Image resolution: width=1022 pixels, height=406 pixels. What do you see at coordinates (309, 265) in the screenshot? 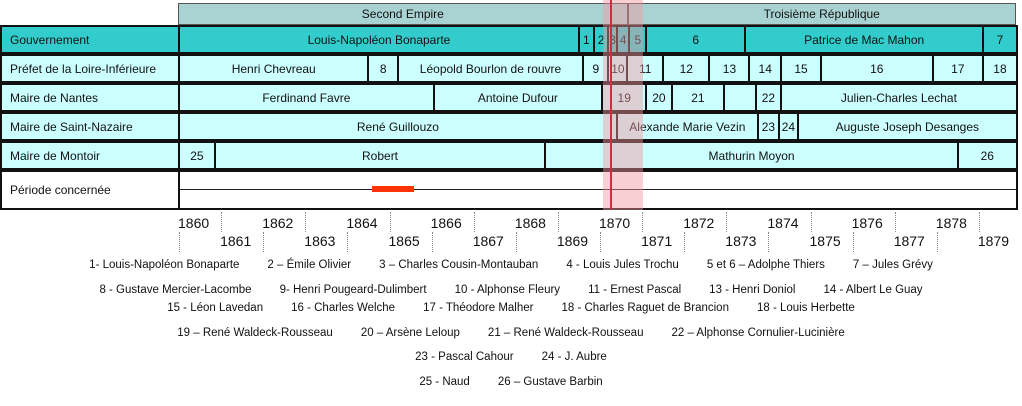
I see `legend-entry: 2 – Émile Olivier` at bounding box center [309, 265].